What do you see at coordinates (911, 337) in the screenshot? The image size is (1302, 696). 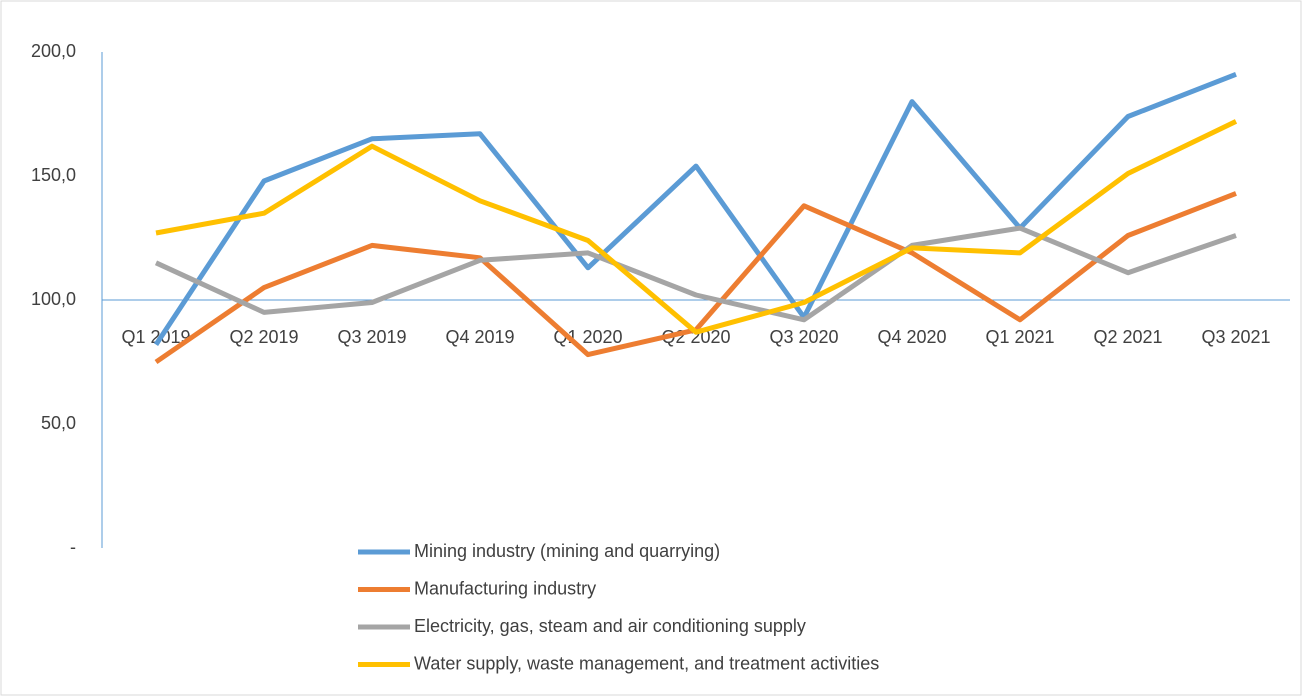 I see `x-tick-label: Q4 2020` at bounding box center [911, 337].